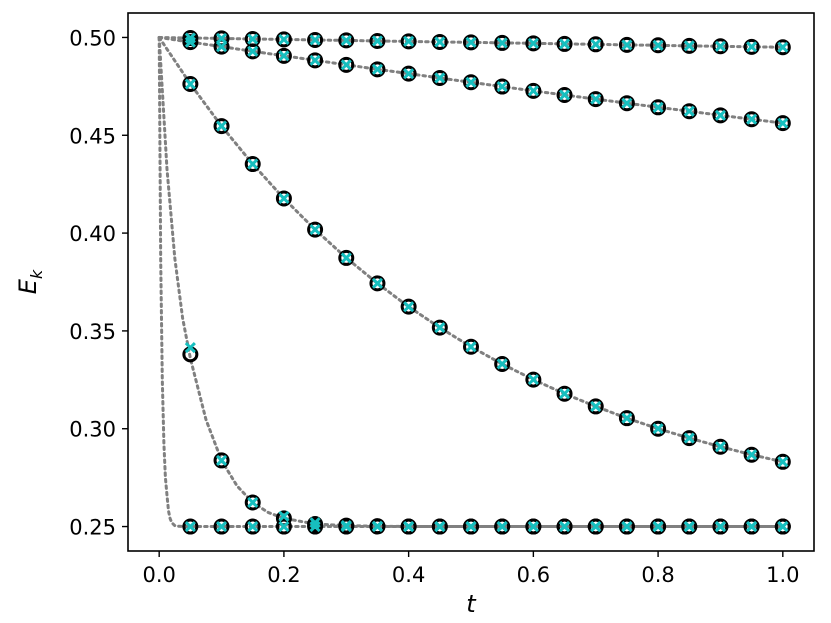 The image size is (831, 623). What do you see at coordinates (471, 604) in the screenshot?
I see `x-axis-label: t` at bounding box center [471, 604].